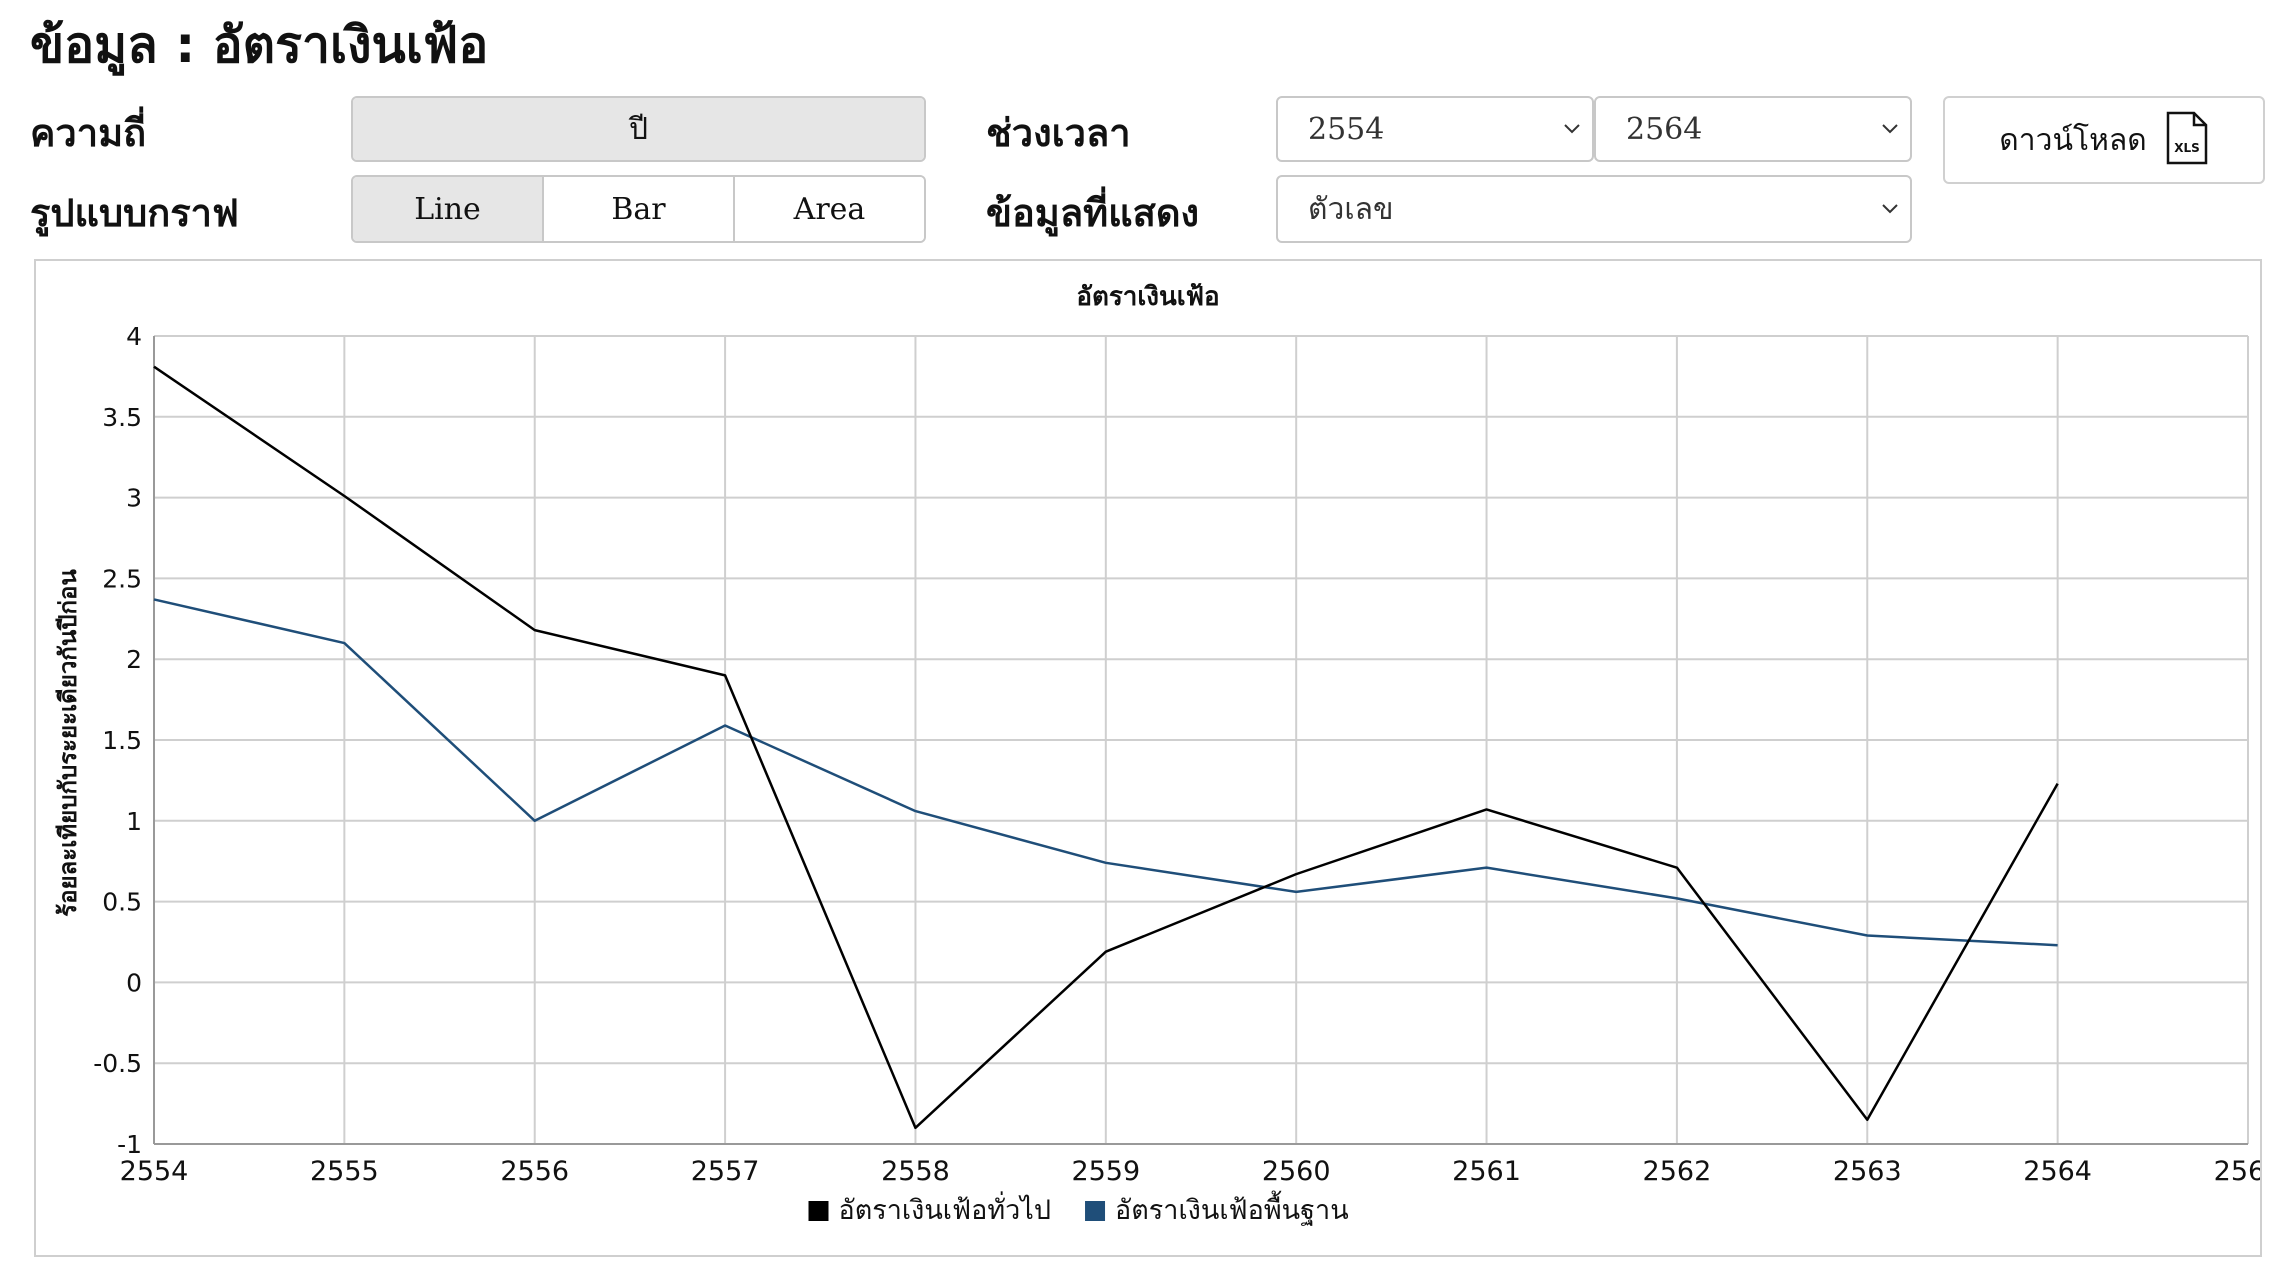 This screenshot has height=1274, width=2278. Describe the element at coordinates (945, 1208) in the screenshot. I see `legend-label-1: อัตราเงินเฟ้อทั่วไป` at that location.